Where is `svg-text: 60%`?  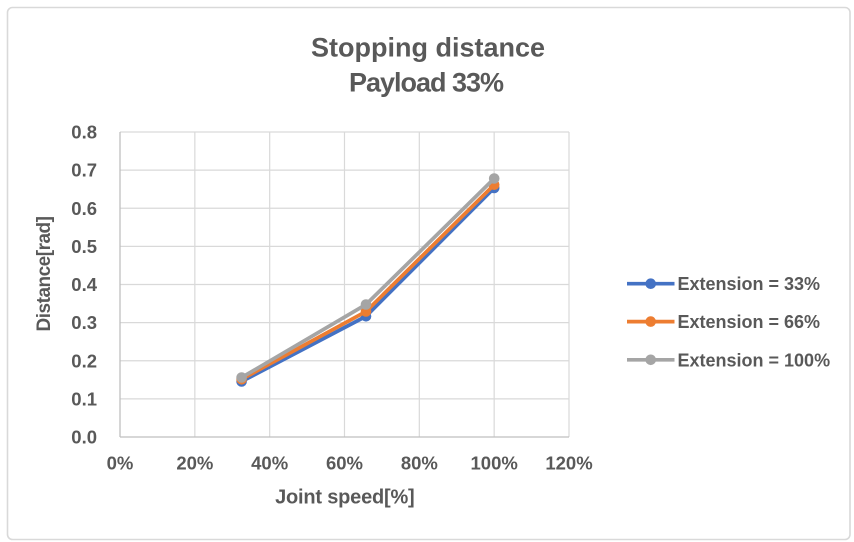 svg-text: 60% is located at coordinates (344, 462).